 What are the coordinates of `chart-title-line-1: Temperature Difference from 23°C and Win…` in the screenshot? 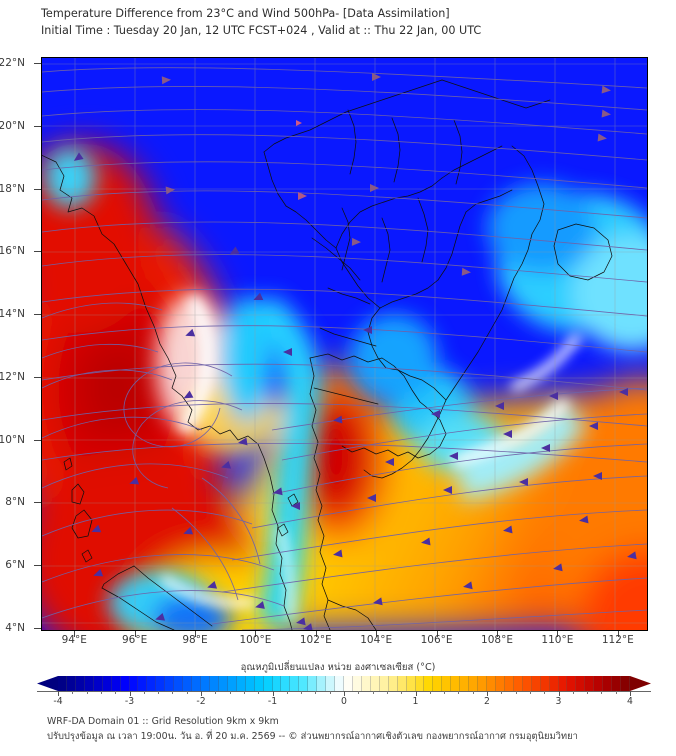 It's located at (245, 13).